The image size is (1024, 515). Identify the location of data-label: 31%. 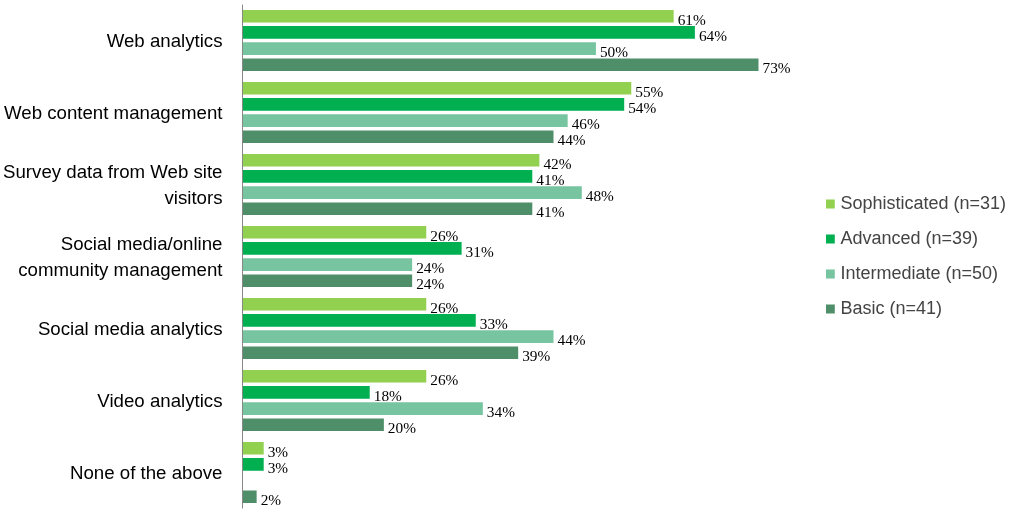
(479, 251).